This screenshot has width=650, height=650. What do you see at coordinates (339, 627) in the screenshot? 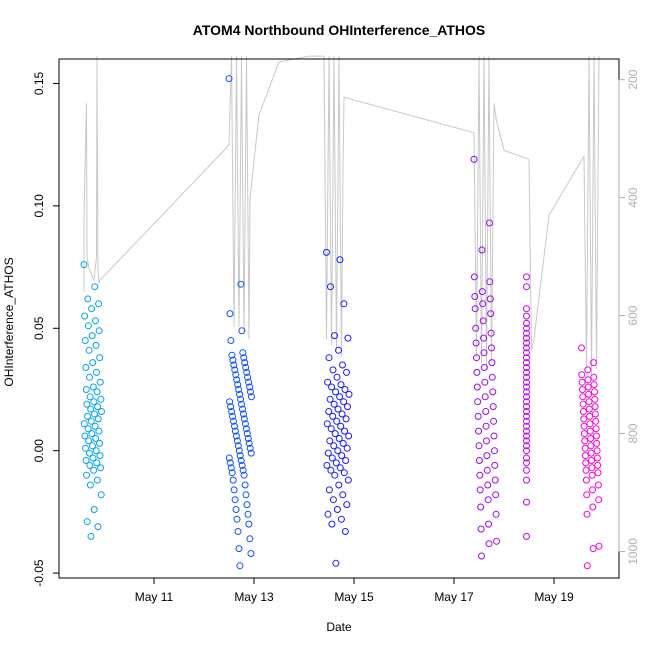
I see `x-axis-label: Date` at bounding box center [339, 627].